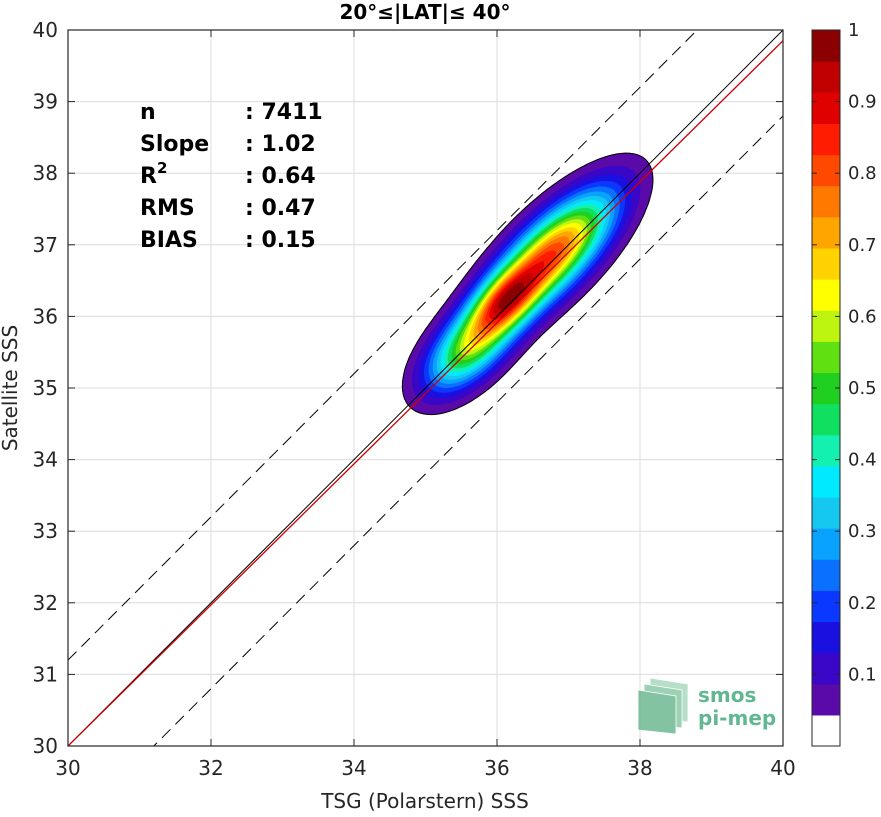 The height and width of the screenshot is (817, 881). I want to click on colorbar-tick-label: 0.5, so click(862, 388).